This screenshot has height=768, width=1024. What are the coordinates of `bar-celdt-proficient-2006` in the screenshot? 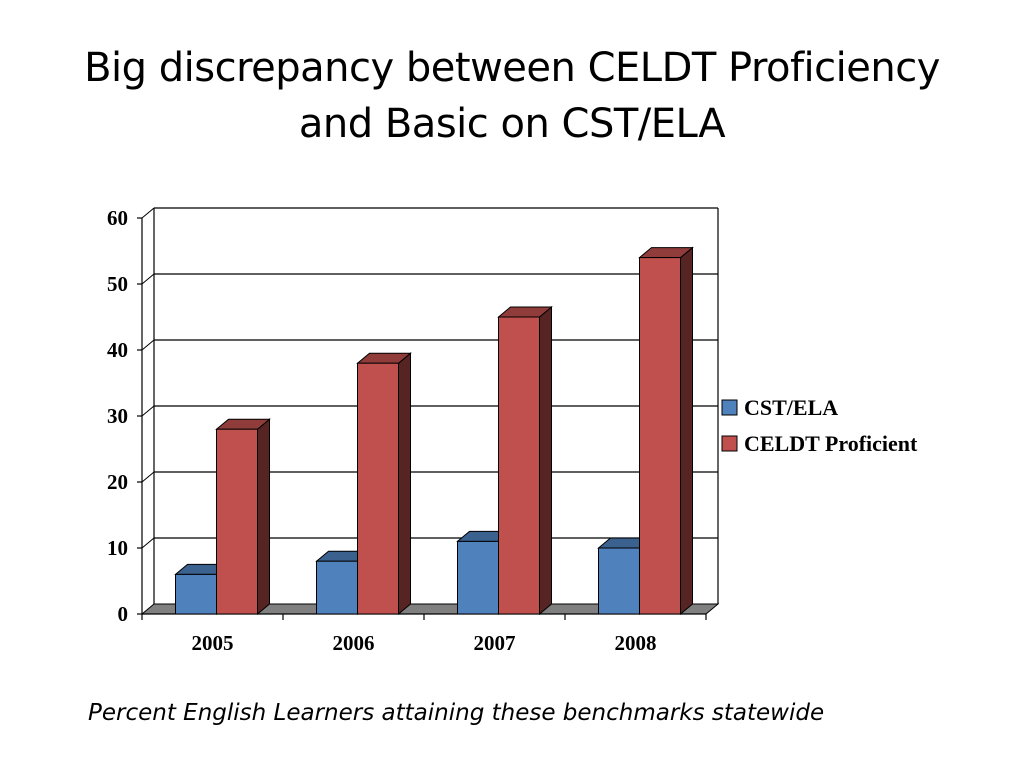 It's located at (384, 484).